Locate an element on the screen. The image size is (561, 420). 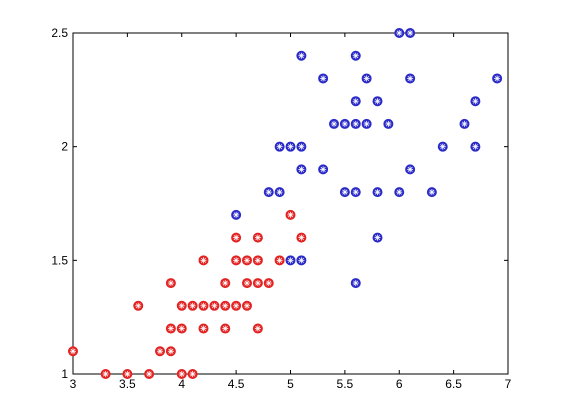
x-tick-label: 5 is located at coordinates (290, 384).